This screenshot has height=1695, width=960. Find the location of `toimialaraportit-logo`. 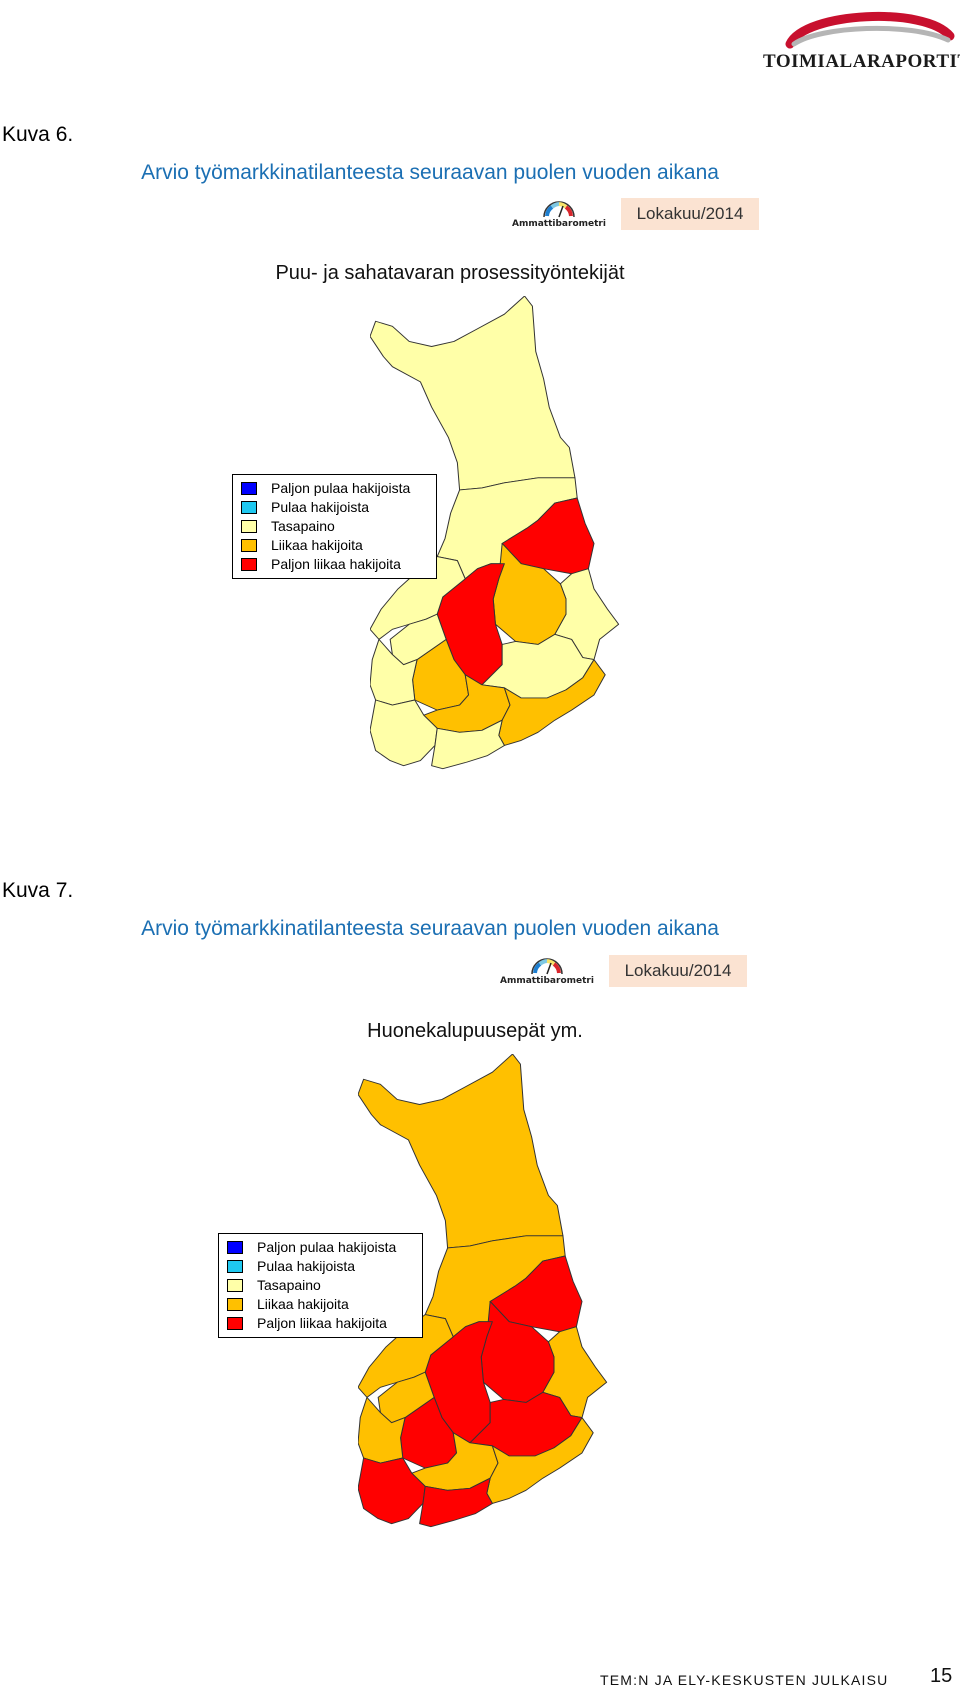

toimialaraportit-logo is located at coordinates (870, 30).